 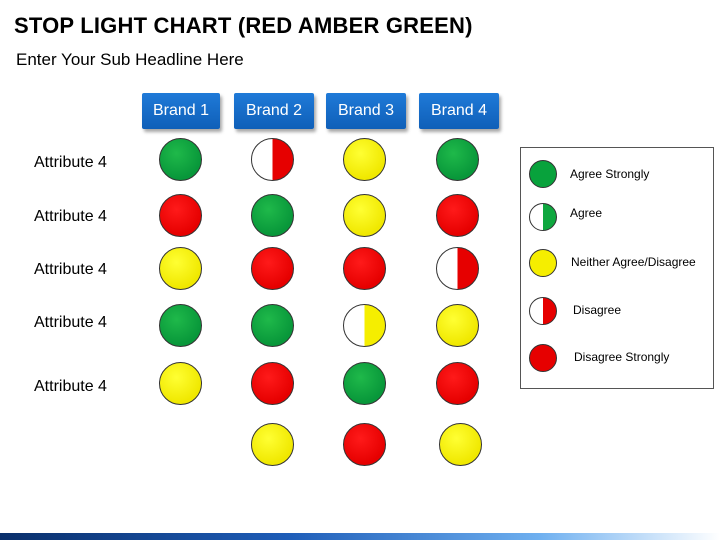 What do you see at coordinates (457, 159) in the screenshot?
I see `stoplight-dot-r1-brand4` at bounding box center [457, 159].